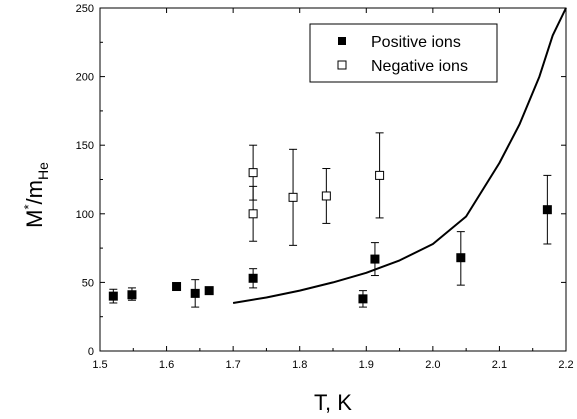 This screenshot has height=419, width=577. What do you see at coordinates (232, 365) in the screenshot?
I see `x-tick-label: 1.7` at bounding box center [232, 365].